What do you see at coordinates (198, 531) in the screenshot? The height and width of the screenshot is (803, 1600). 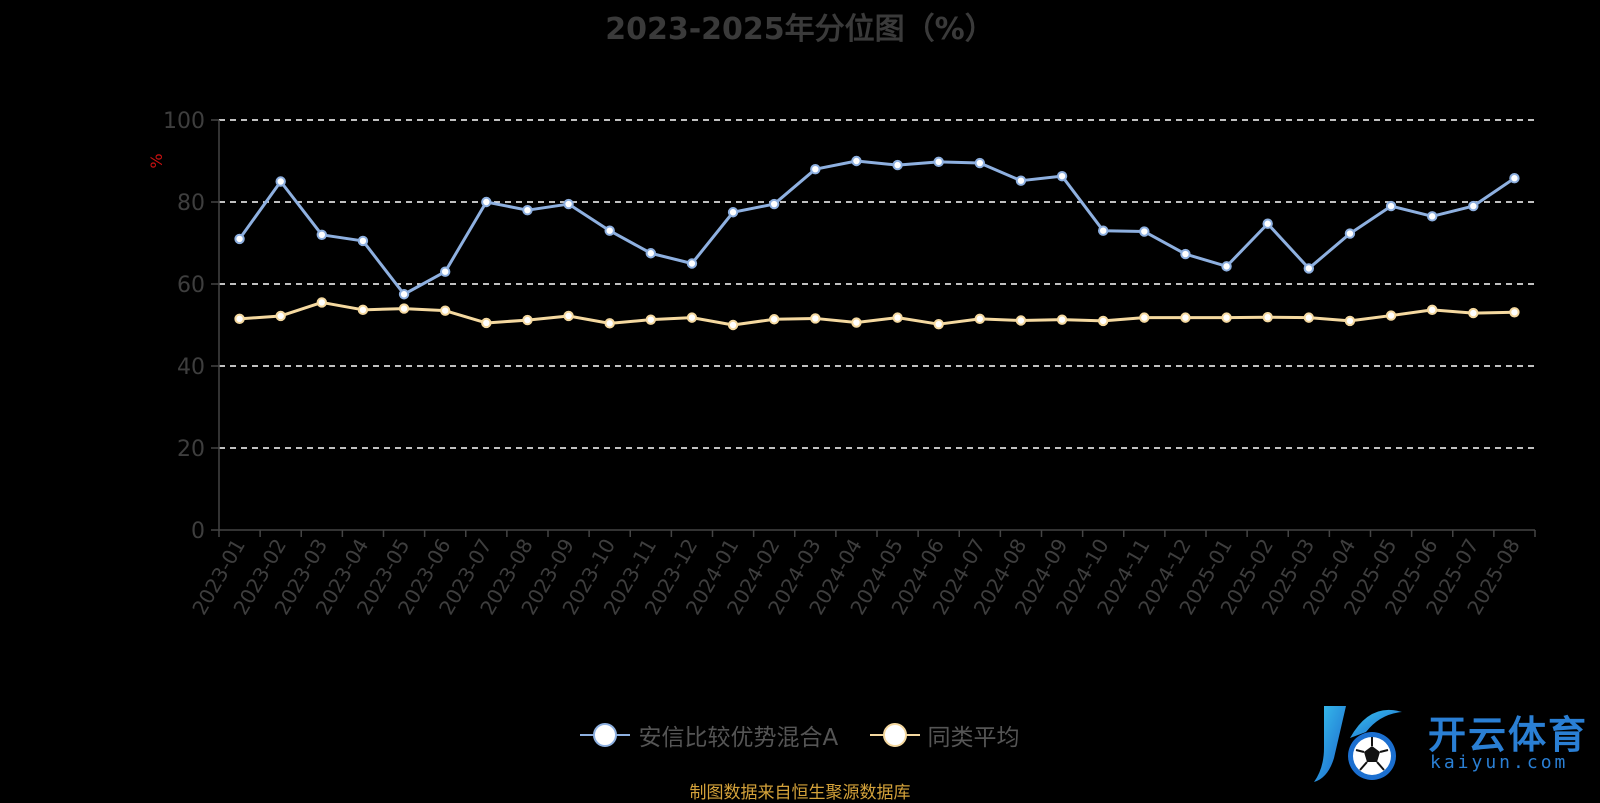 I see `y-tick-label-0: 0` at bounding box center [198, 531].